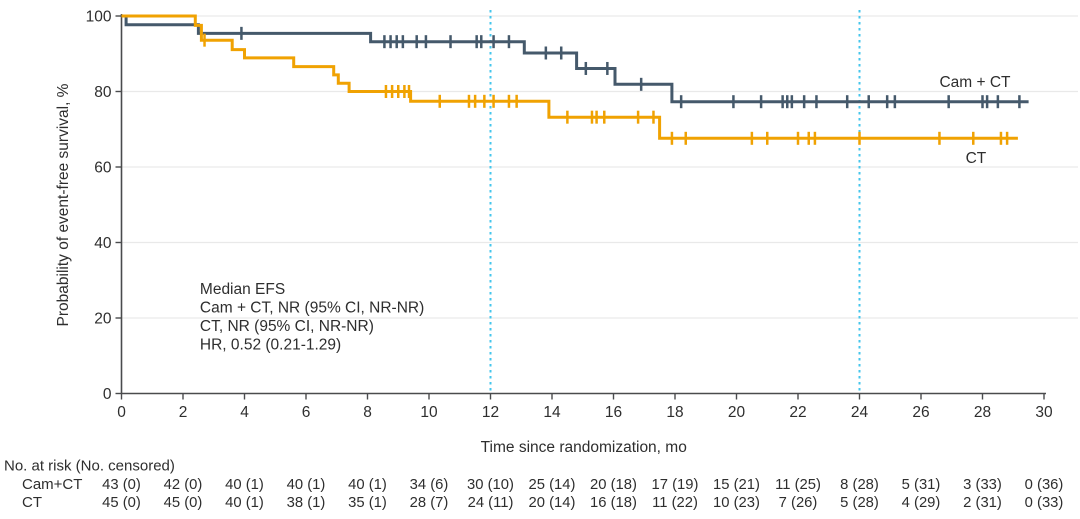 The width and height of the screenshot is (1080, 519). Describe the element at coordinates (613, 412) in the screenshot. I see `x-tick-label: 16` at that location.